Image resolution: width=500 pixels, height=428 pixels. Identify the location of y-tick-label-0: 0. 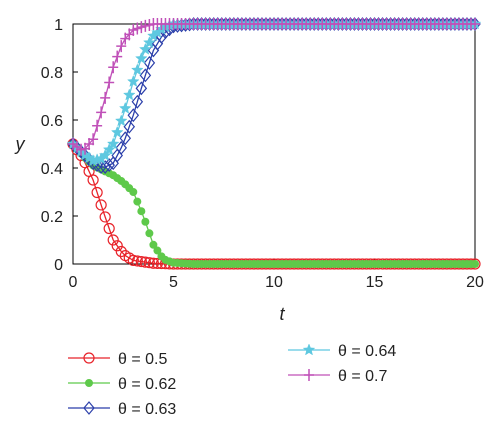
(58, 265).